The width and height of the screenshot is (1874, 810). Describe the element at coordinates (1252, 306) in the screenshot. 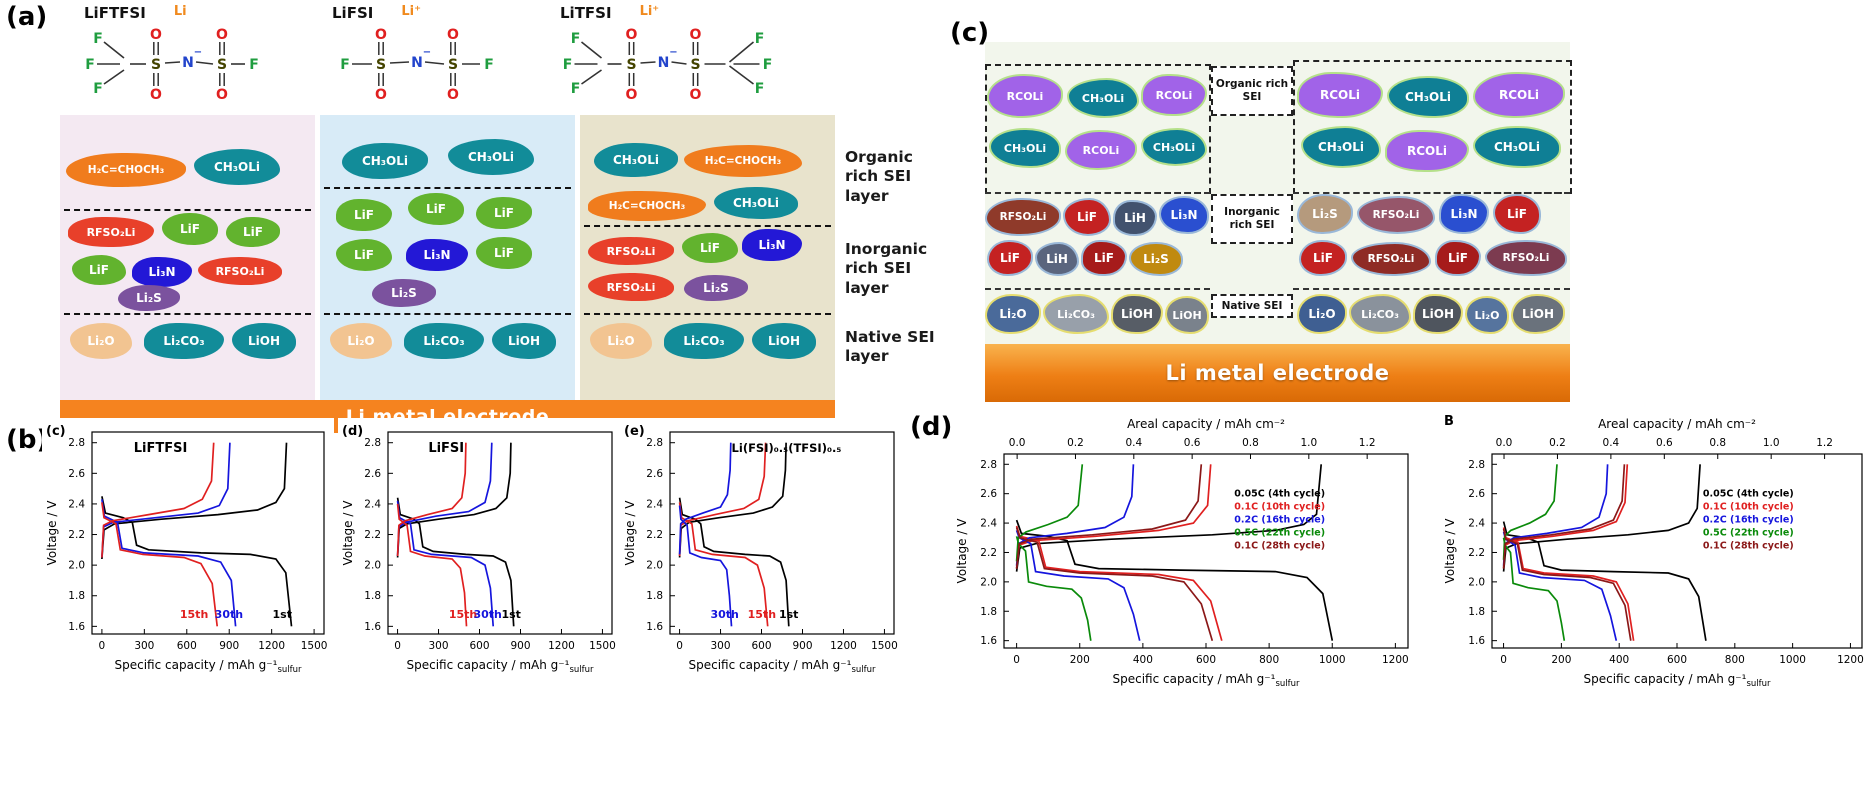

I see `native-sei-label: Native SEI` at that location.